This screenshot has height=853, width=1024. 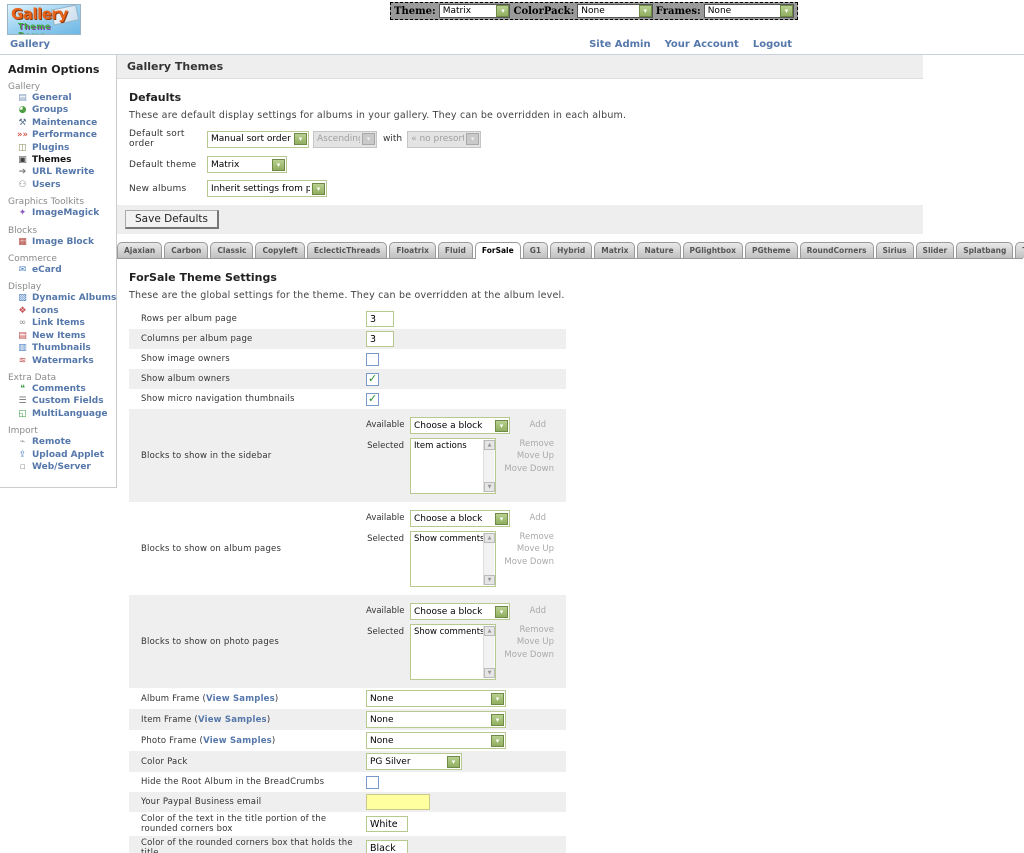 I want to click on sidebar-item: ⌁ Remote, so click(x=60, y=442).